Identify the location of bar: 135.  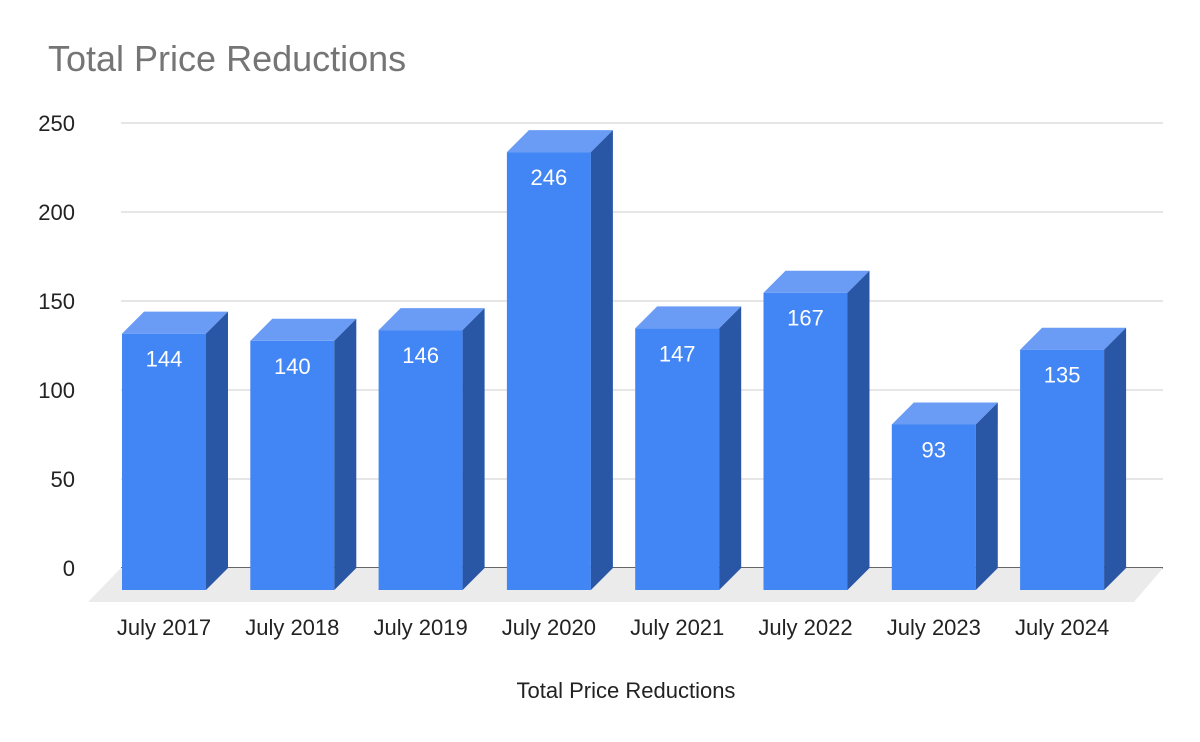
(1073, 458).